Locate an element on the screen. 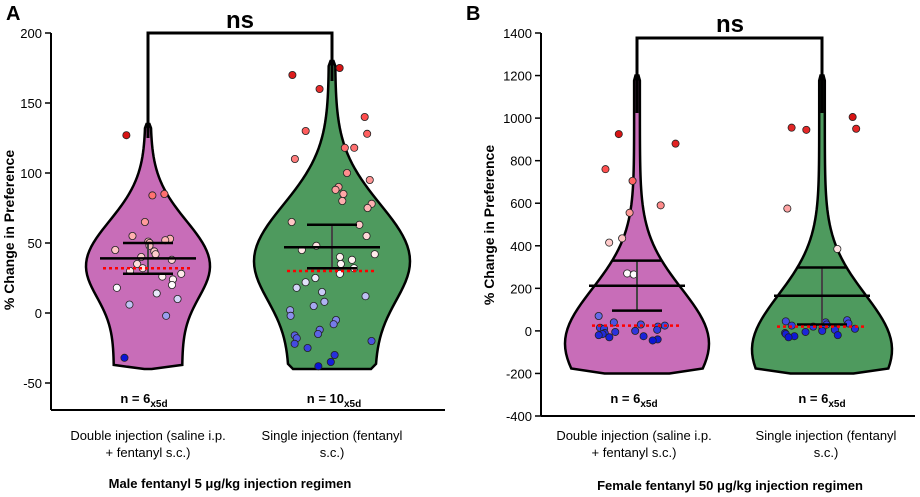 Image resolution: width=920 pixels, height=497 pixels. y-tick-label: 800 is located at coordinates (521, 161).